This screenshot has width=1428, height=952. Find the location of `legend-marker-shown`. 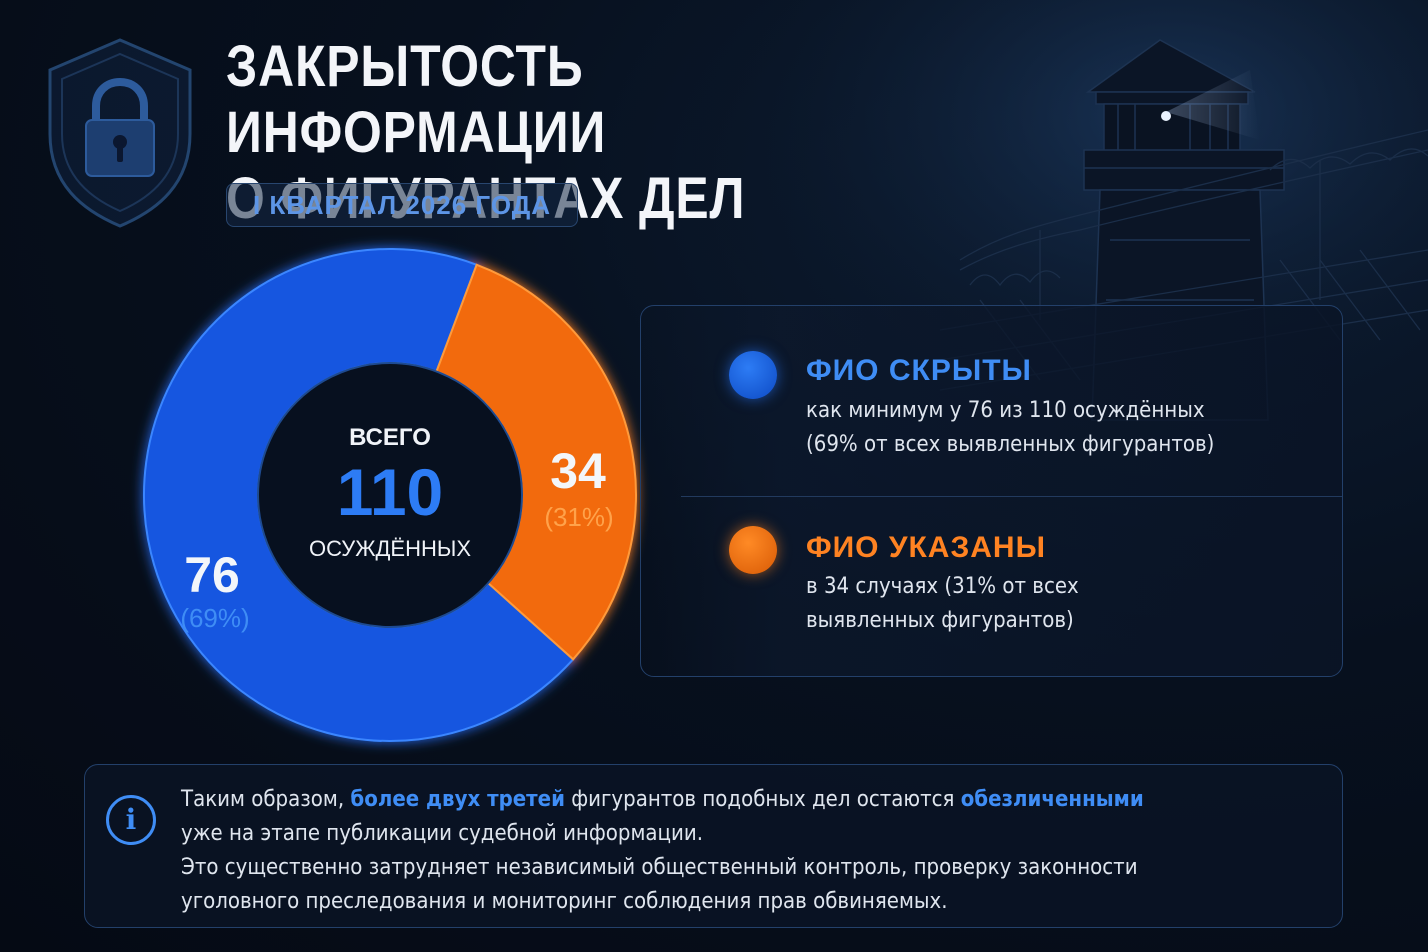

legend-marker-shown is located at coordinates (753, 550).